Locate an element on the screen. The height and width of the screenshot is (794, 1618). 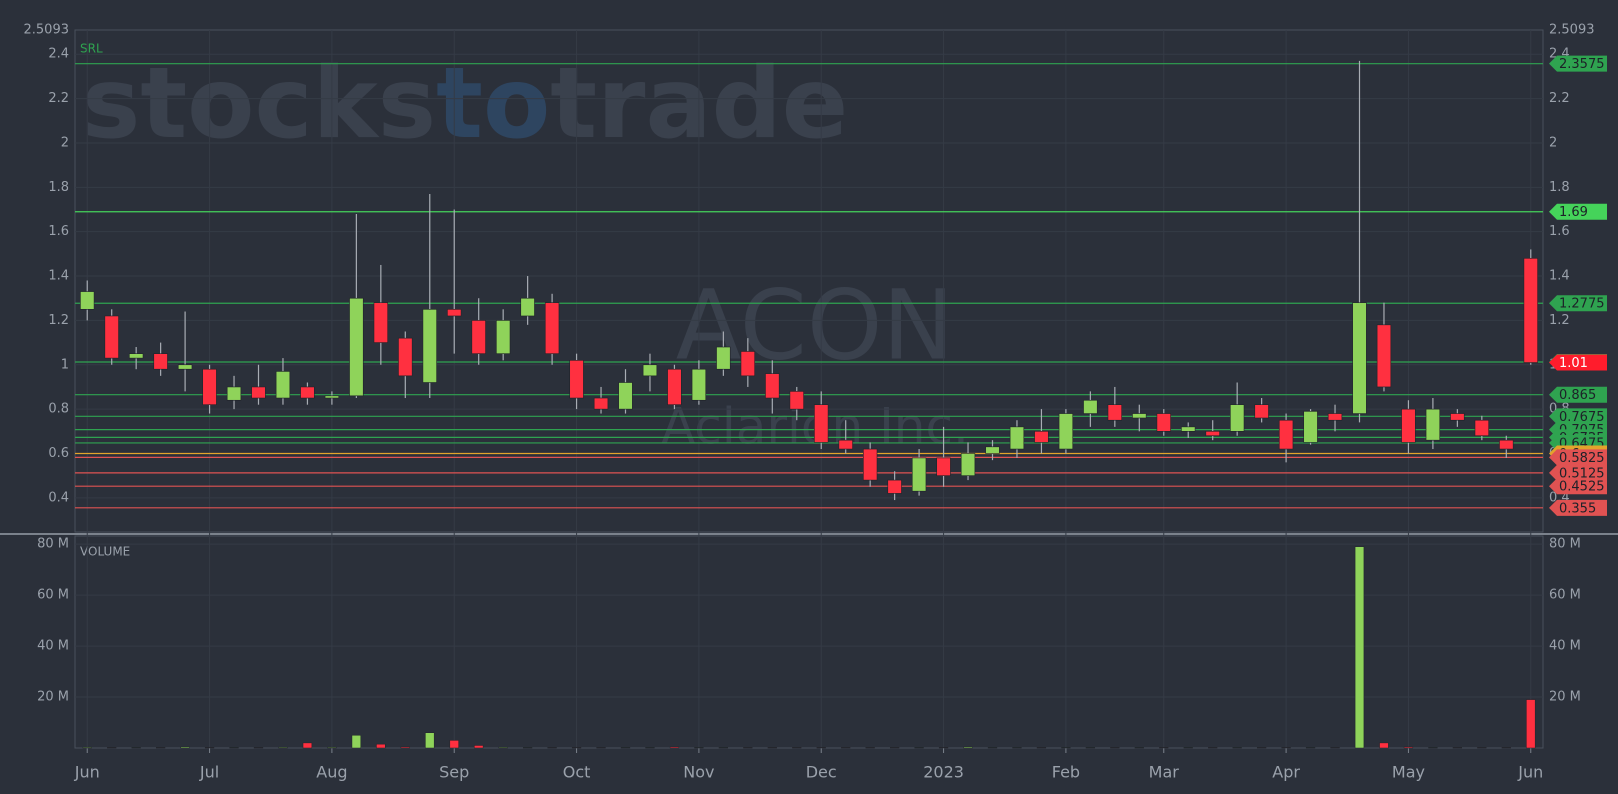
y-tick-label-right: 1.4 is located at coordinates (1559, 276).